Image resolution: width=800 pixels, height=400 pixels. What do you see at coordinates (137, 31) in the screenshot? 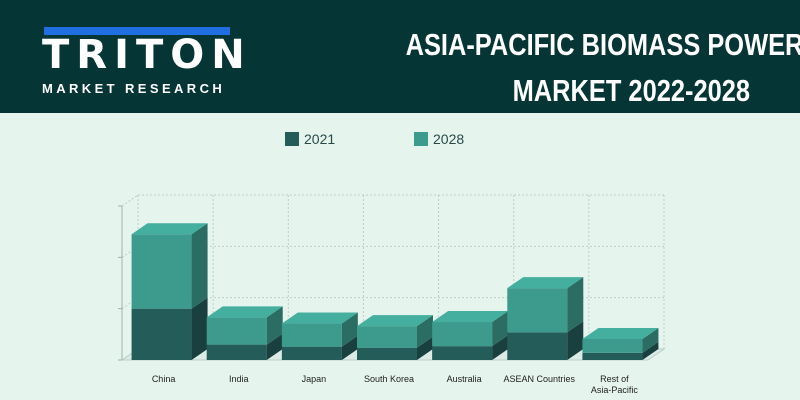
I see `logo-accent-bar` at bounding box center [137, 31].